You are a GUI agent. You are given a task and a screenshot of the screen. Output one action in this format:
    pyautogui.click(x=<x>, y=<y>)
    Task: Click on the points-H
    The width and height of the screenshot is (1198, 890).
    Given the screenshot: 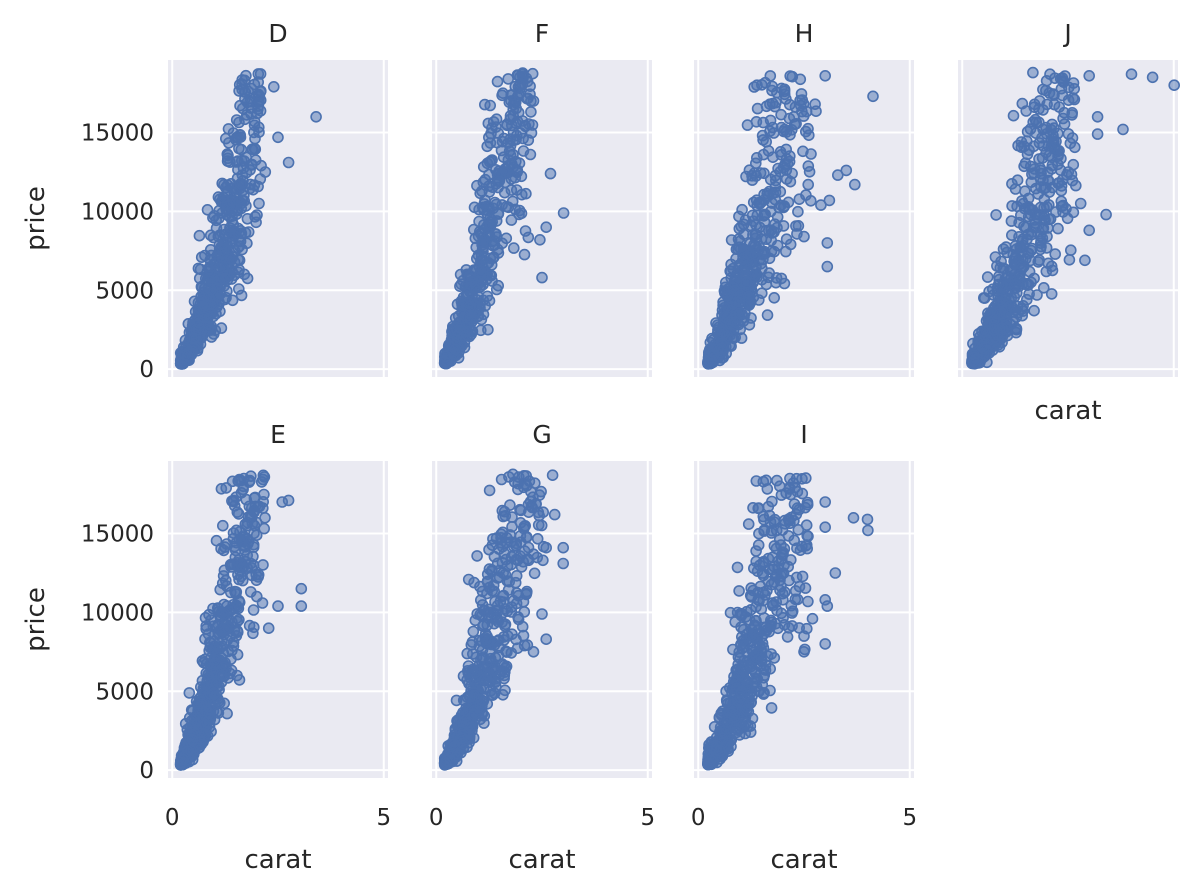 What is the action you would take?
    pyautogui.click(x=790, y=220)
    